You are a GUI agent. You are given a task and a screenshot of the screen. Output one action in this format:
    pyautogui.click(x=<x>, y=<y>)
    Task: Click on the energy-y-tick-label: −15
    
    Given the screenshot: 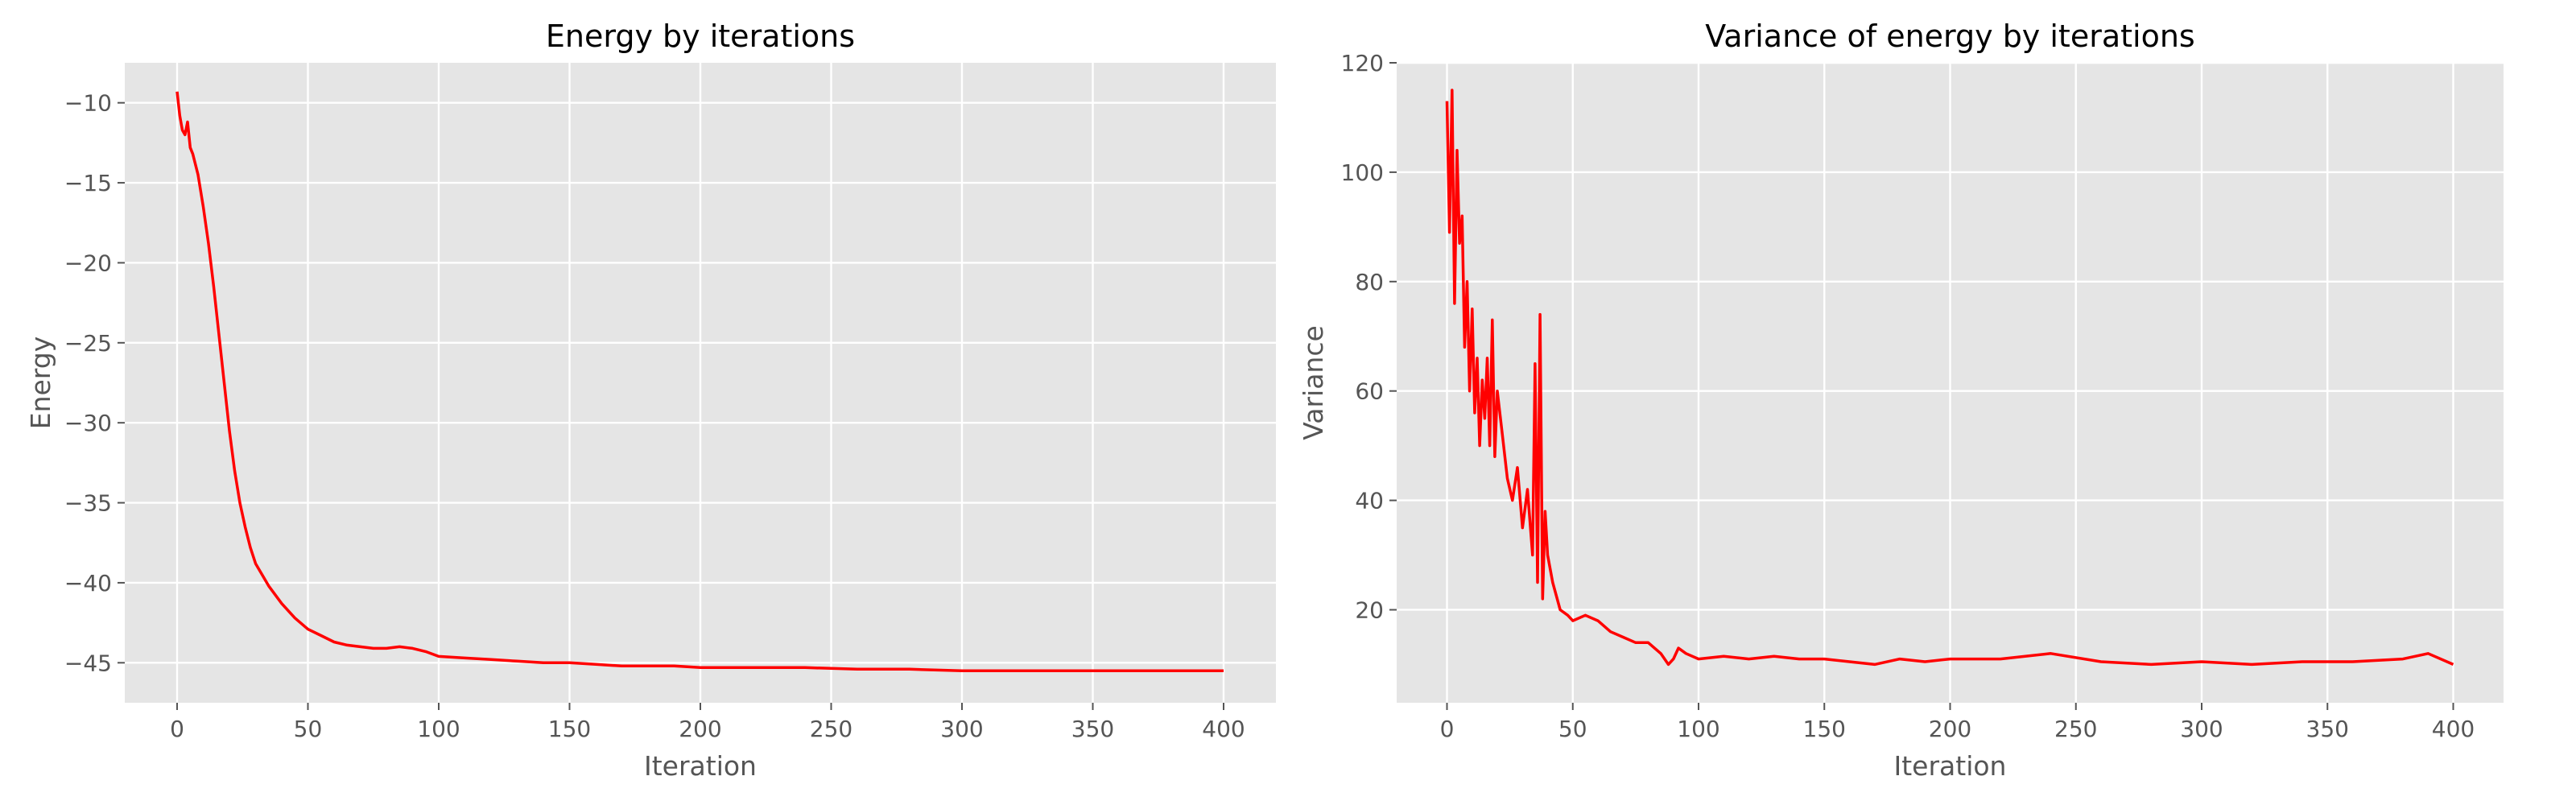 What is the action you would take?
    pyautogui.click(x=88, y=183)
    